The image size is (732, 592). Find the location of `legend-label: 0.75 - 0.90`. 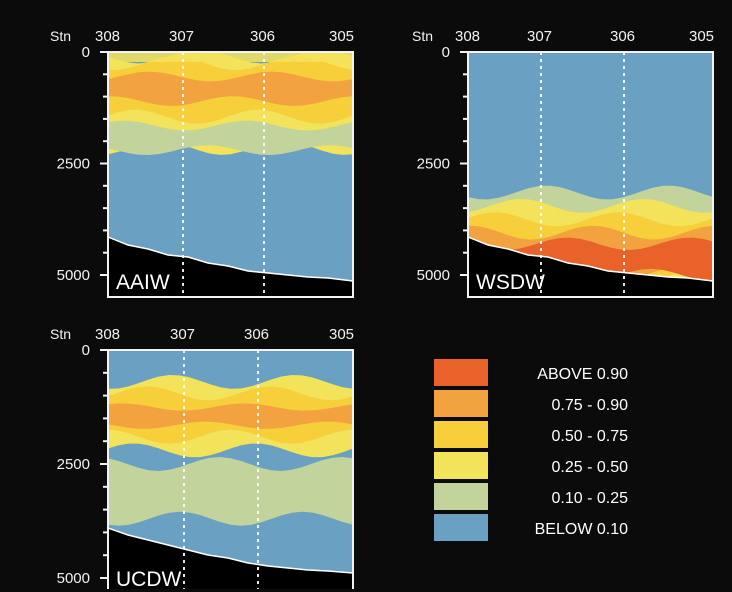

legend-label: 0.75 - 0.90 is located at coordinates (590, 405).